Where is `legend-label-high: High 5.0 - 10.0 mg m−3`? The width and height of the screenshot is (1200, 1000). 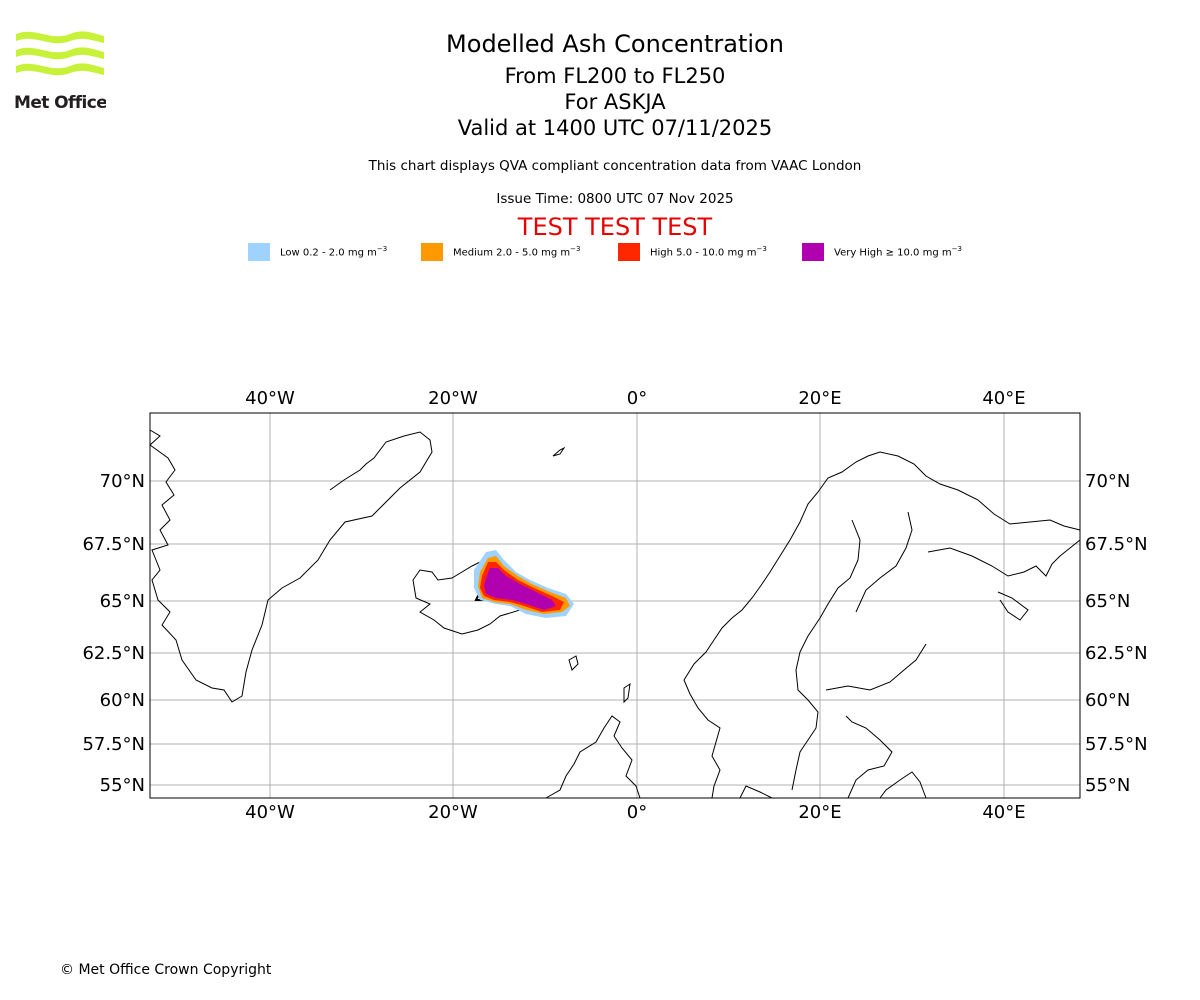
legend-label-high: High 5.0 - 10.0 mg m−3 is located at coordinates (708, 252).